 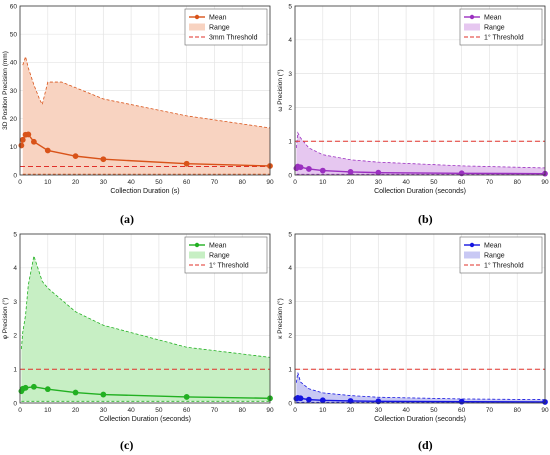 I want to click on y-tick-label: 30, so click(x=14, y=91).